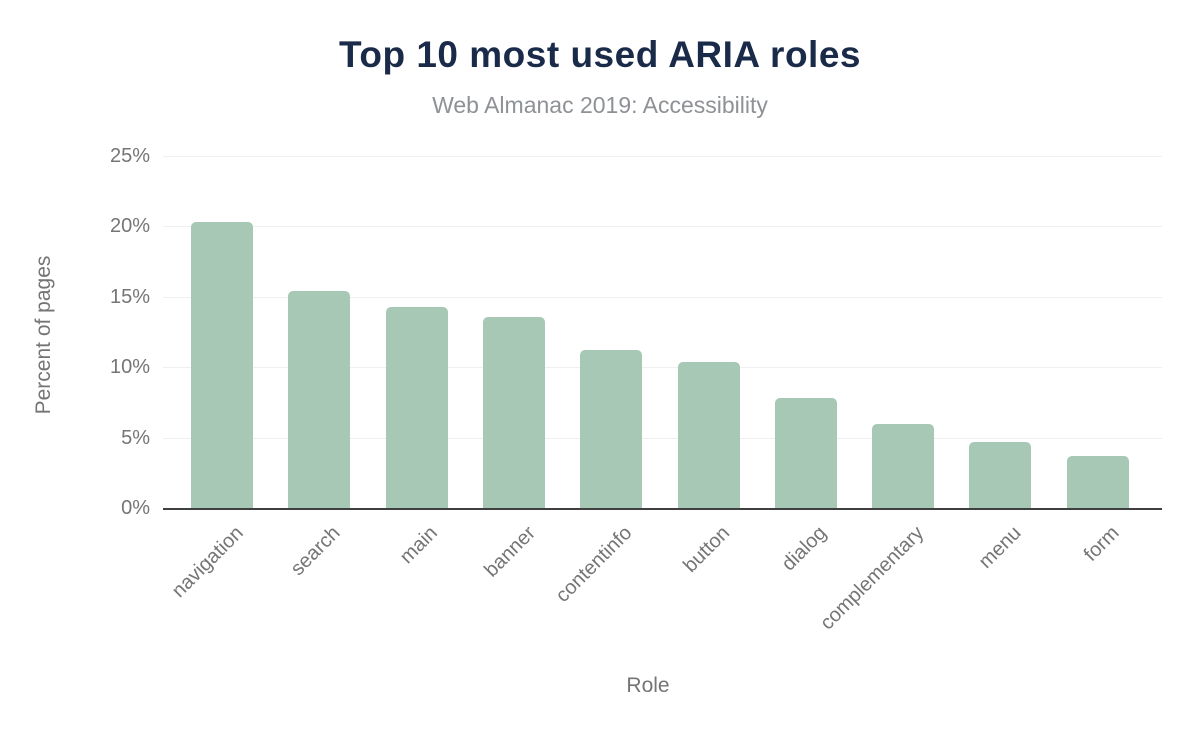  What do you see at coordinates (662, 156) in the screenshot?
I see `gridline-25%` at bounding box center [662, 156].